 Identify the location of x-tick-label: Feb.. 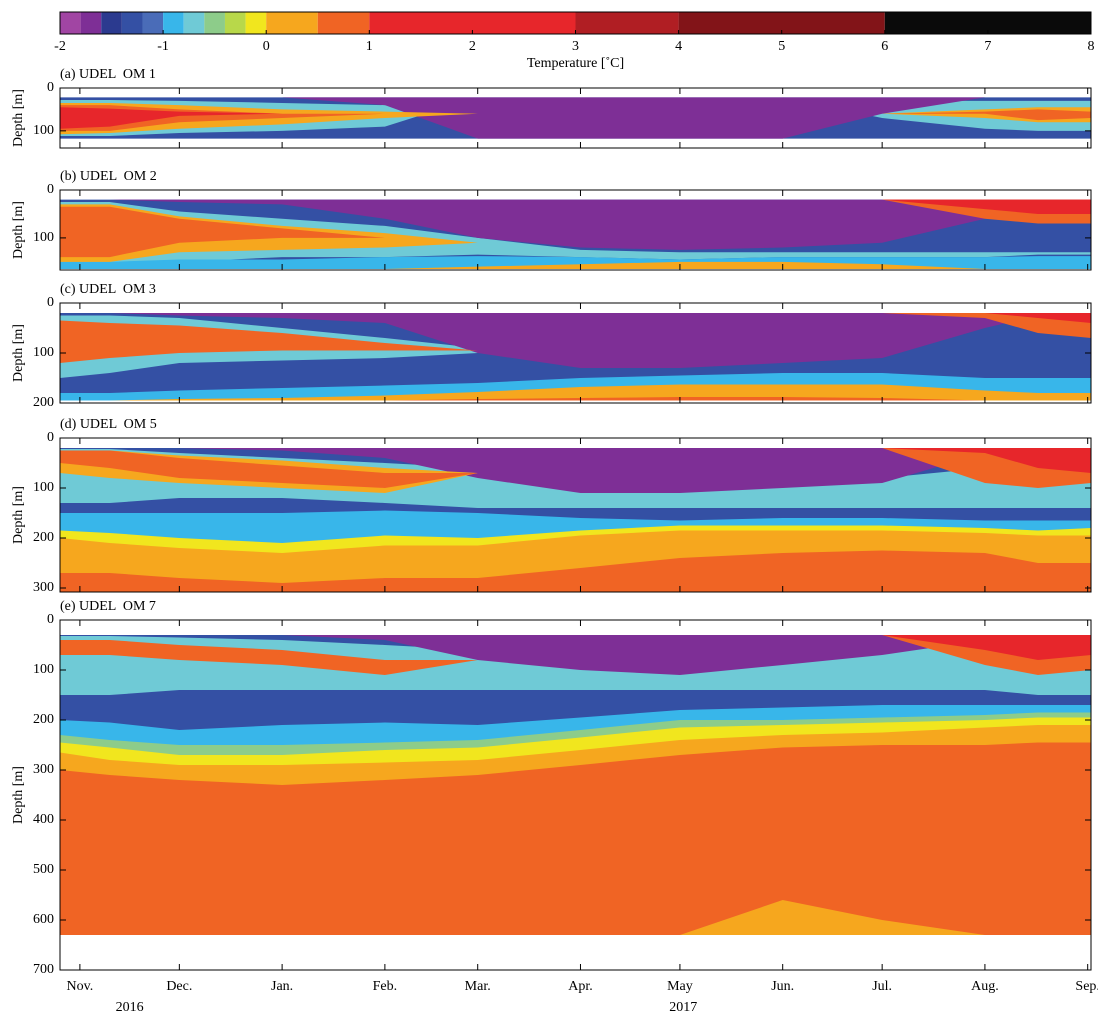
(385, 986).